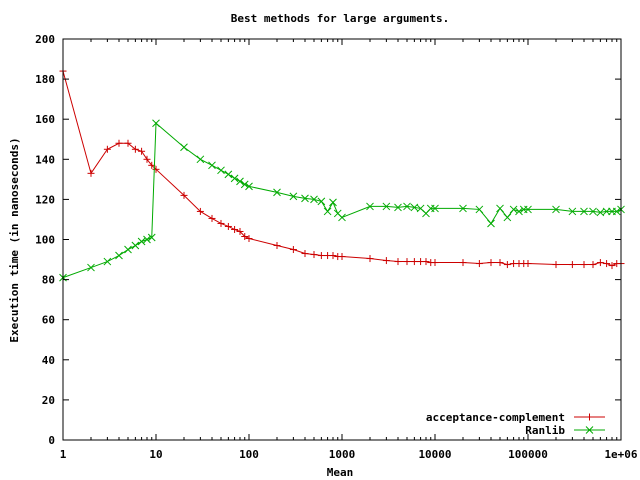  What do you see at coordinates (495, 417) in the screenshot?
I see `legend-label: acceptance-complement` at bounding box center [495, 417].